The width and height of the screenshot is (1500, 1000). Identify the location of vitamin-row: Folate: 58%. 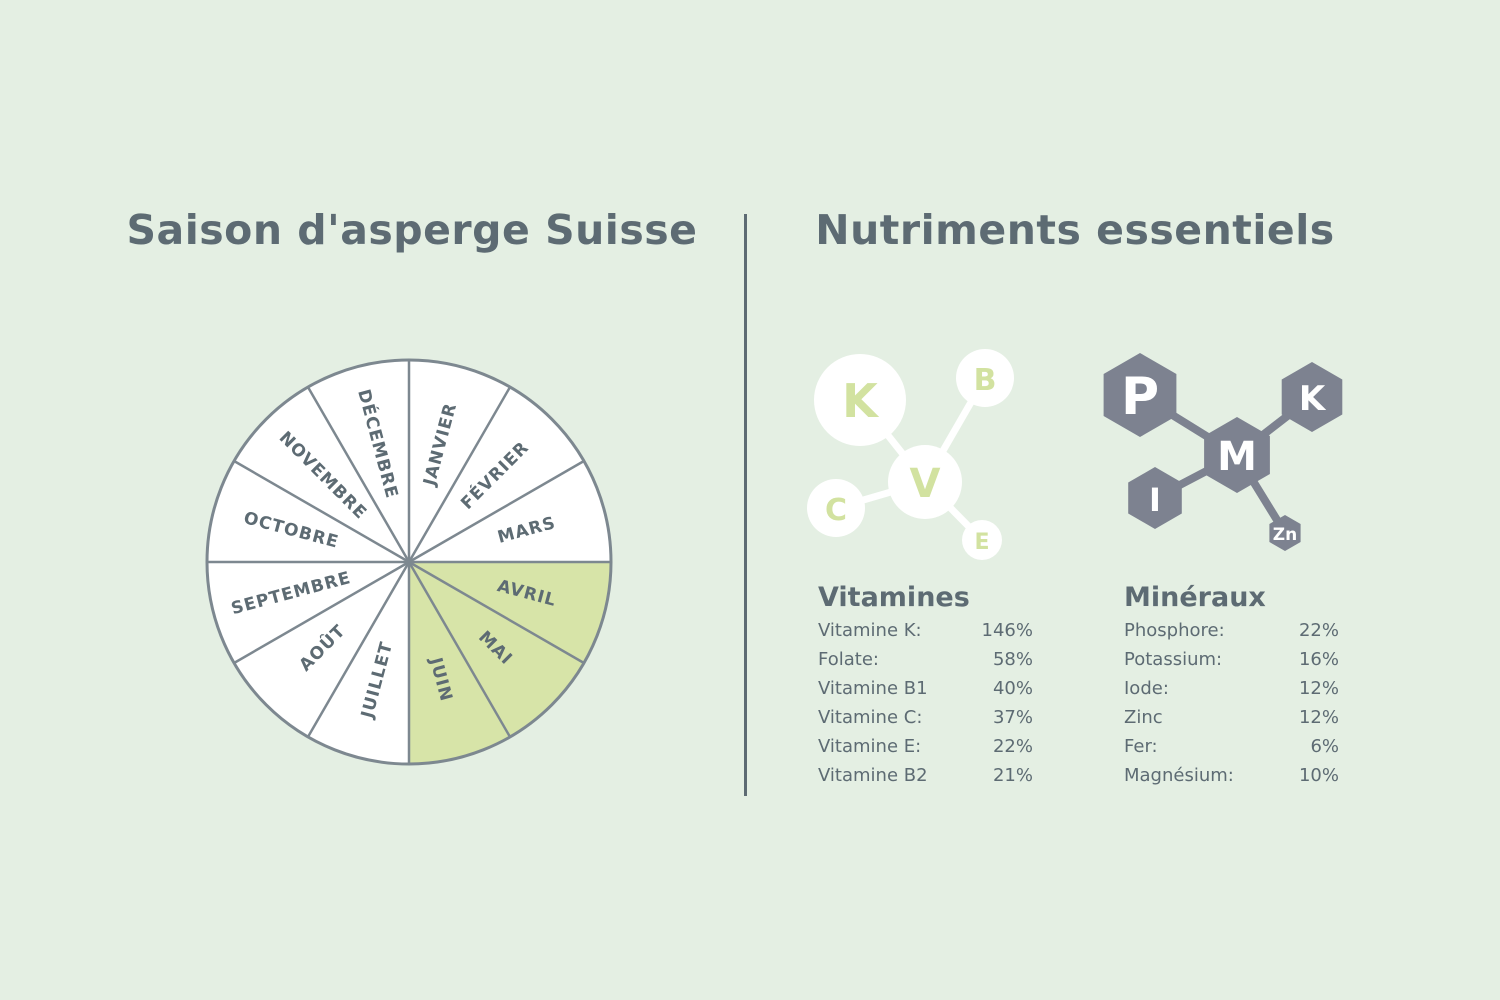
(925, 659).